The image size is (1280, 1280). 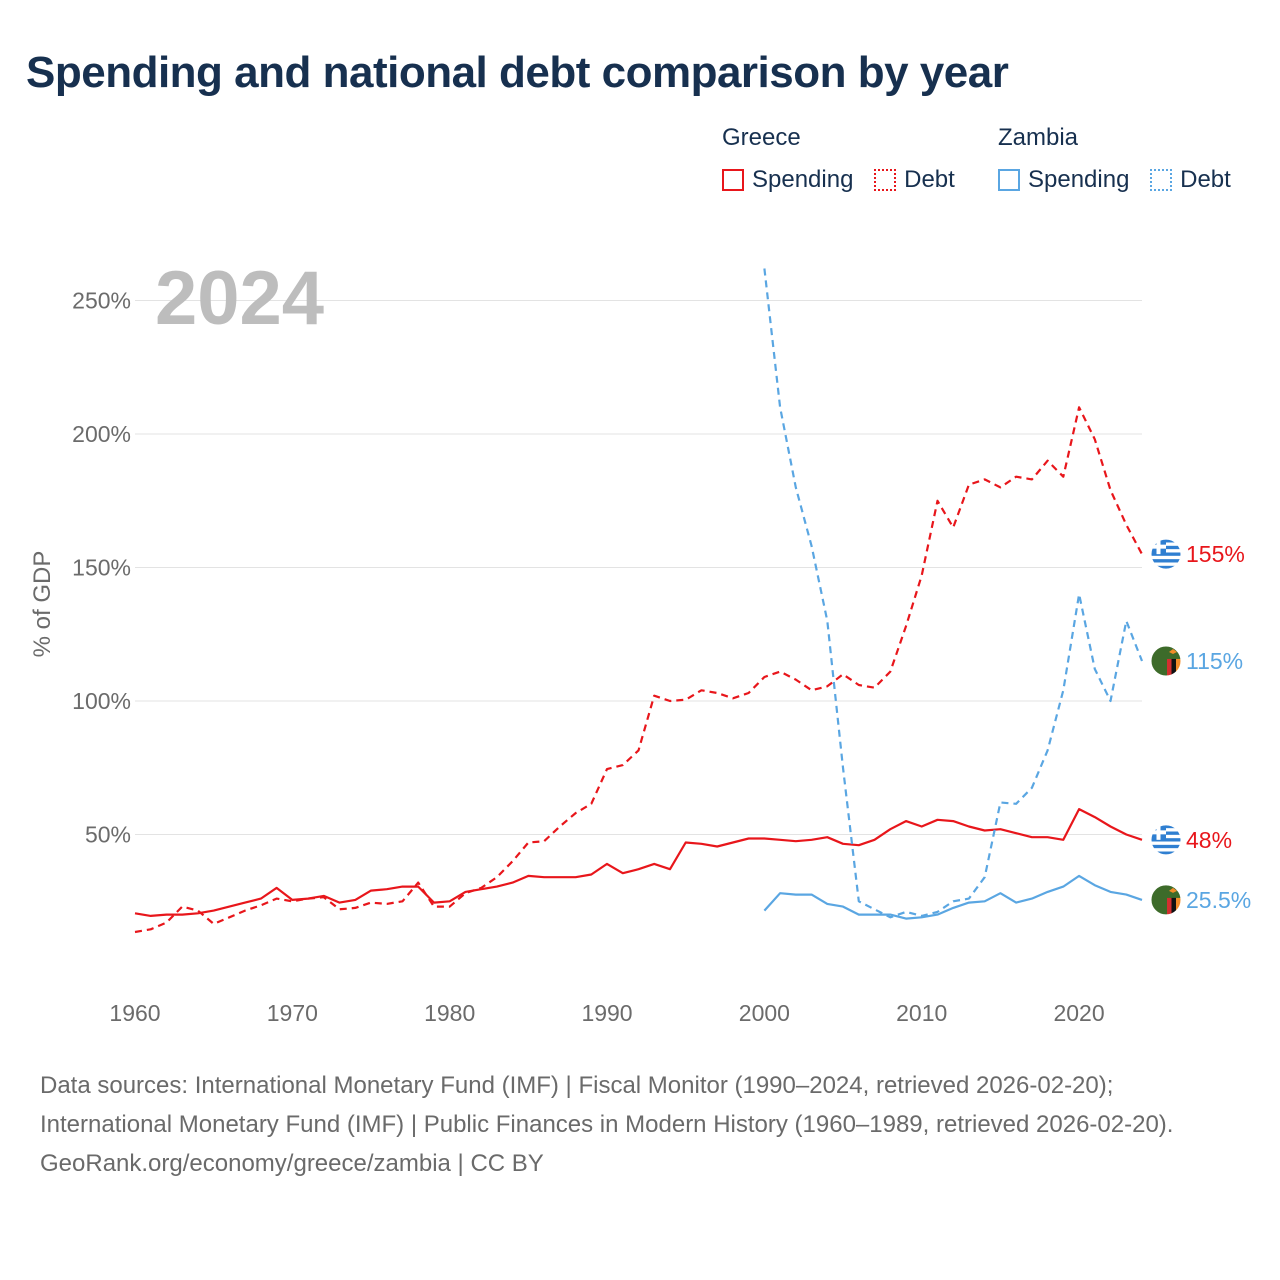 What do you see at coordinates (1121, 161) in the screenshot?
I see `legend-zambia: Zambia Spending Debt` at bounding box center [1121, 161].